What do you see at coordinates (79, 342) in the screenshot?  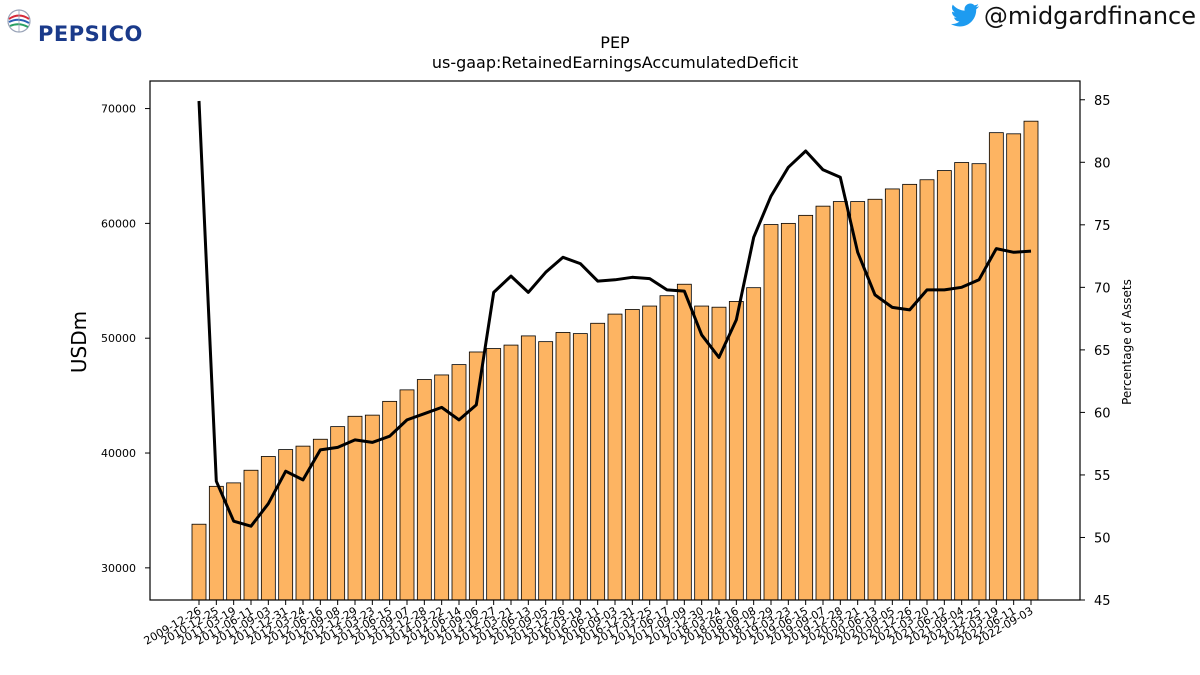 I see `y-axis-label: USDm` at bounding box center [79, 342].